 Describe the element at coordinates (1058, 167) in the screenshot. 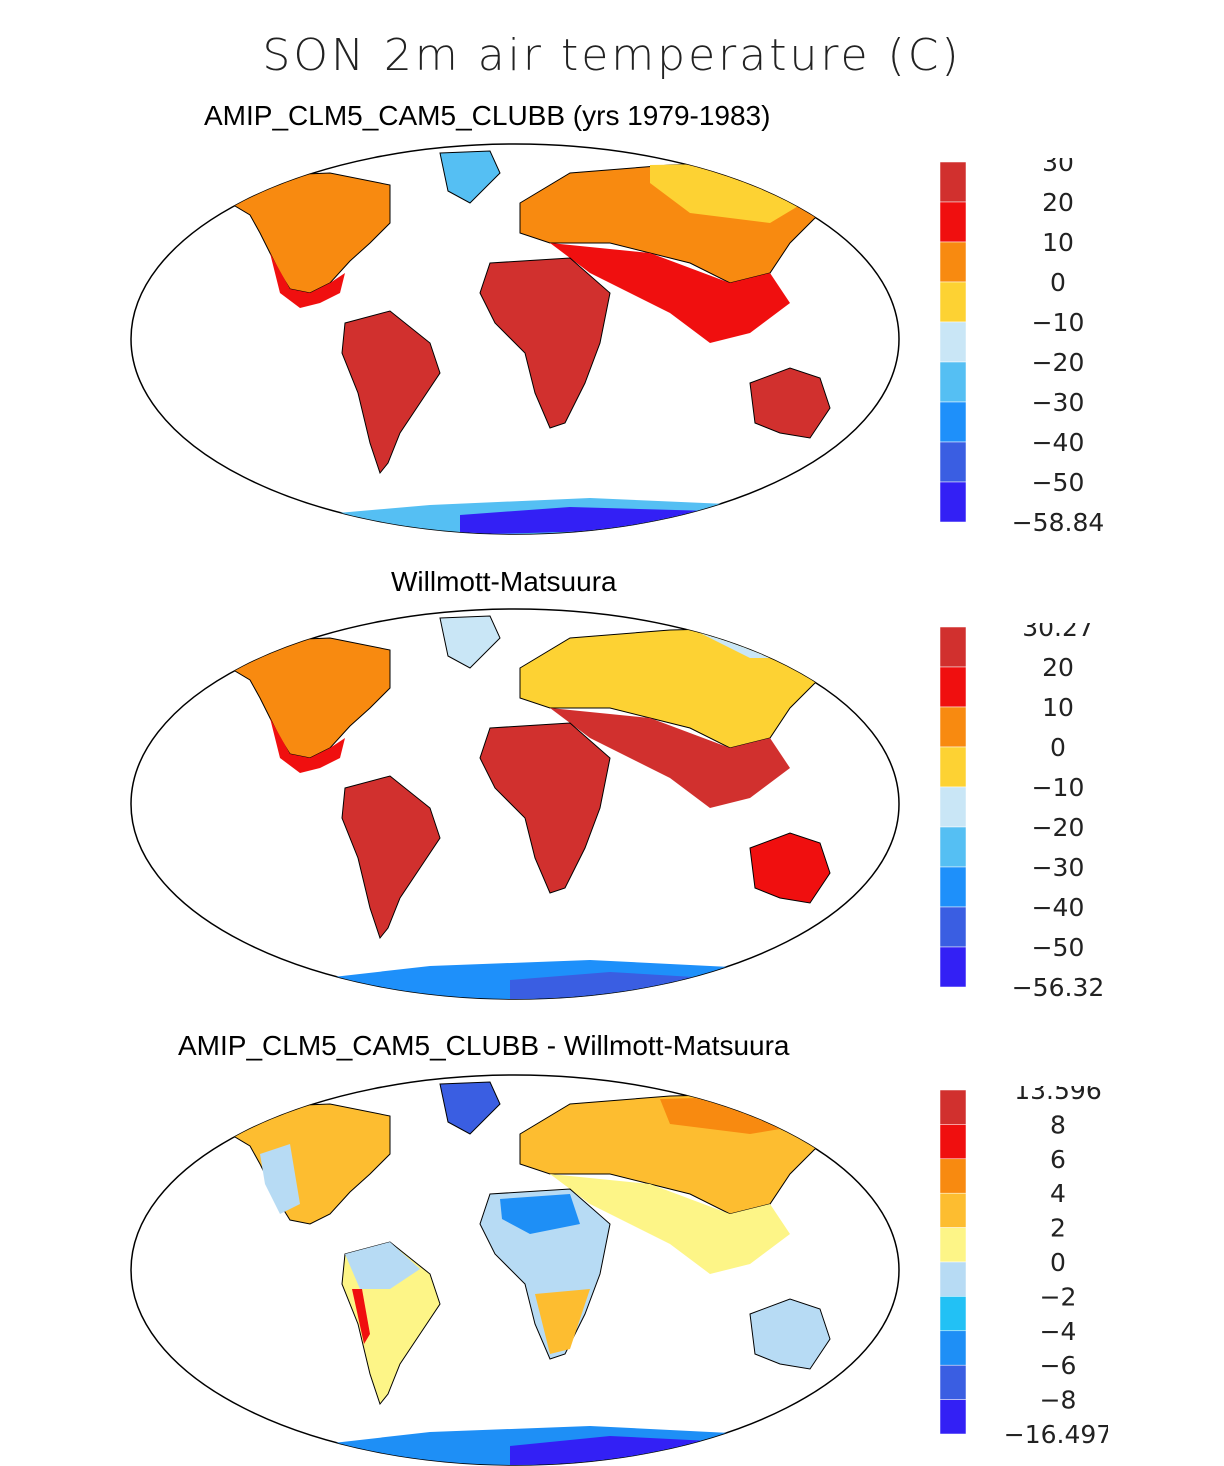

I see `colorbar-tick-label: 30` at that location.